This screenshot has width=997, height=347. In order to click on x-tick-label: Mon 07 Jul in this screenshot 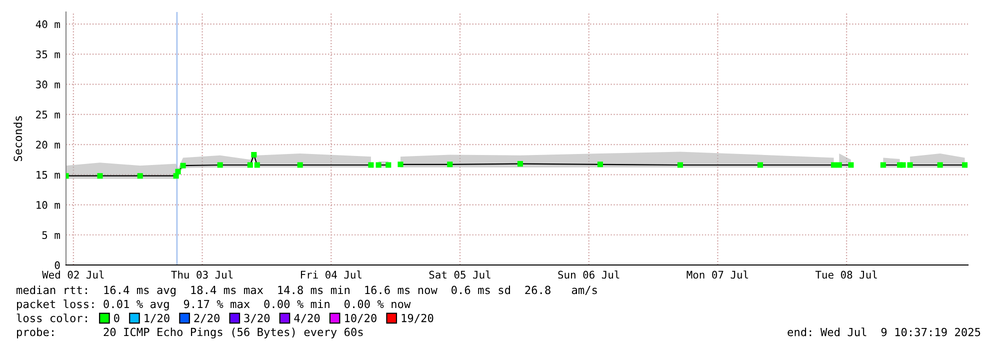, I will do `click(717, 274)`.